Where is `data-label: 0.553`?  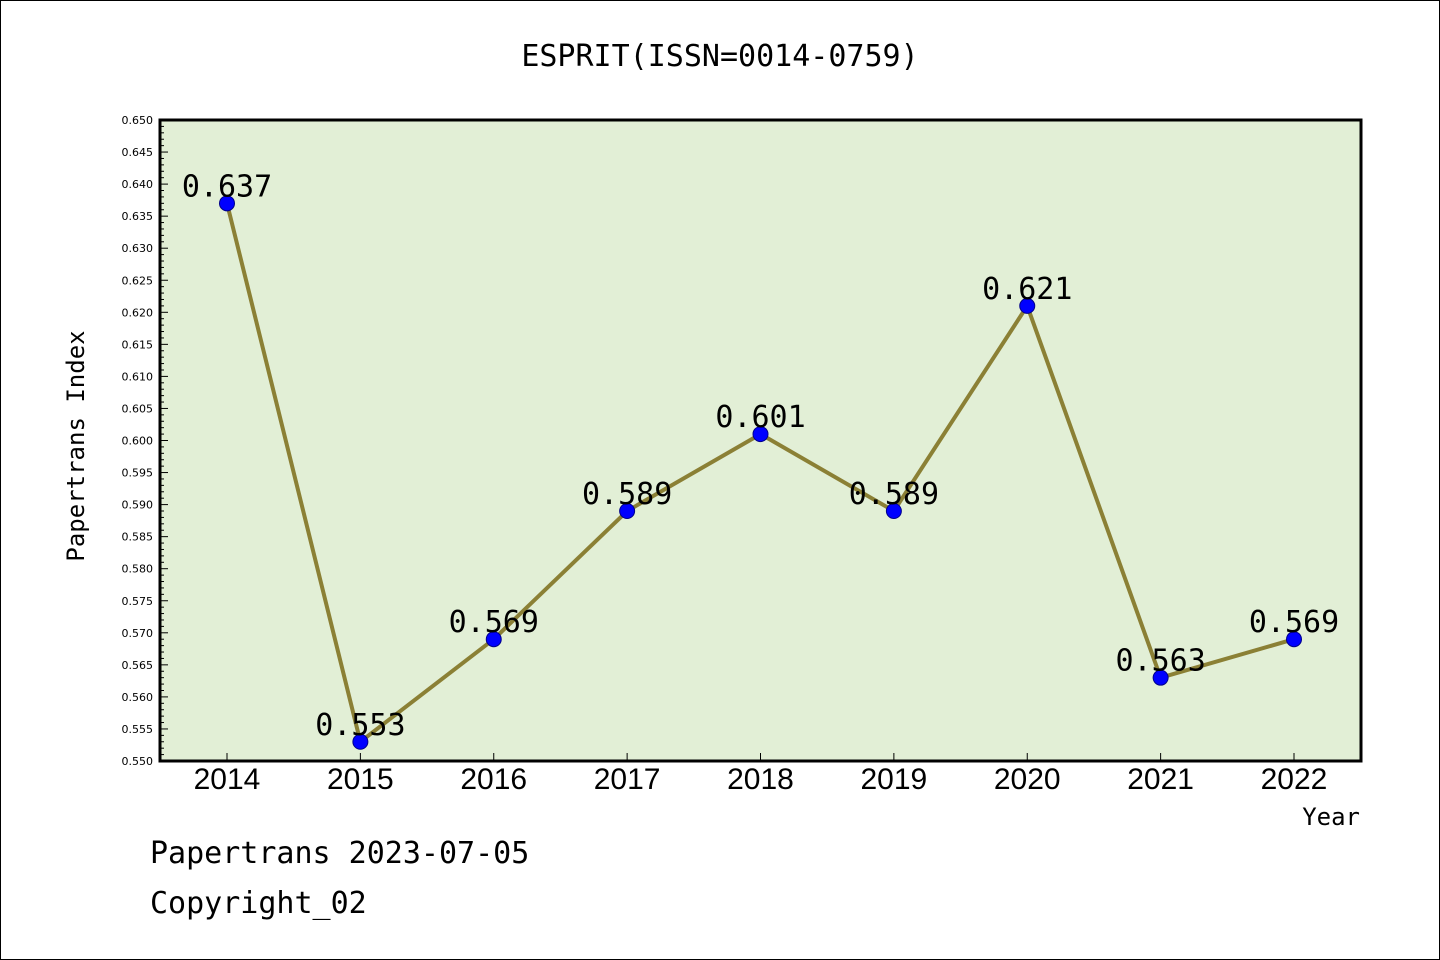
data-label: 0.553 is located at coordinates (360, 725).